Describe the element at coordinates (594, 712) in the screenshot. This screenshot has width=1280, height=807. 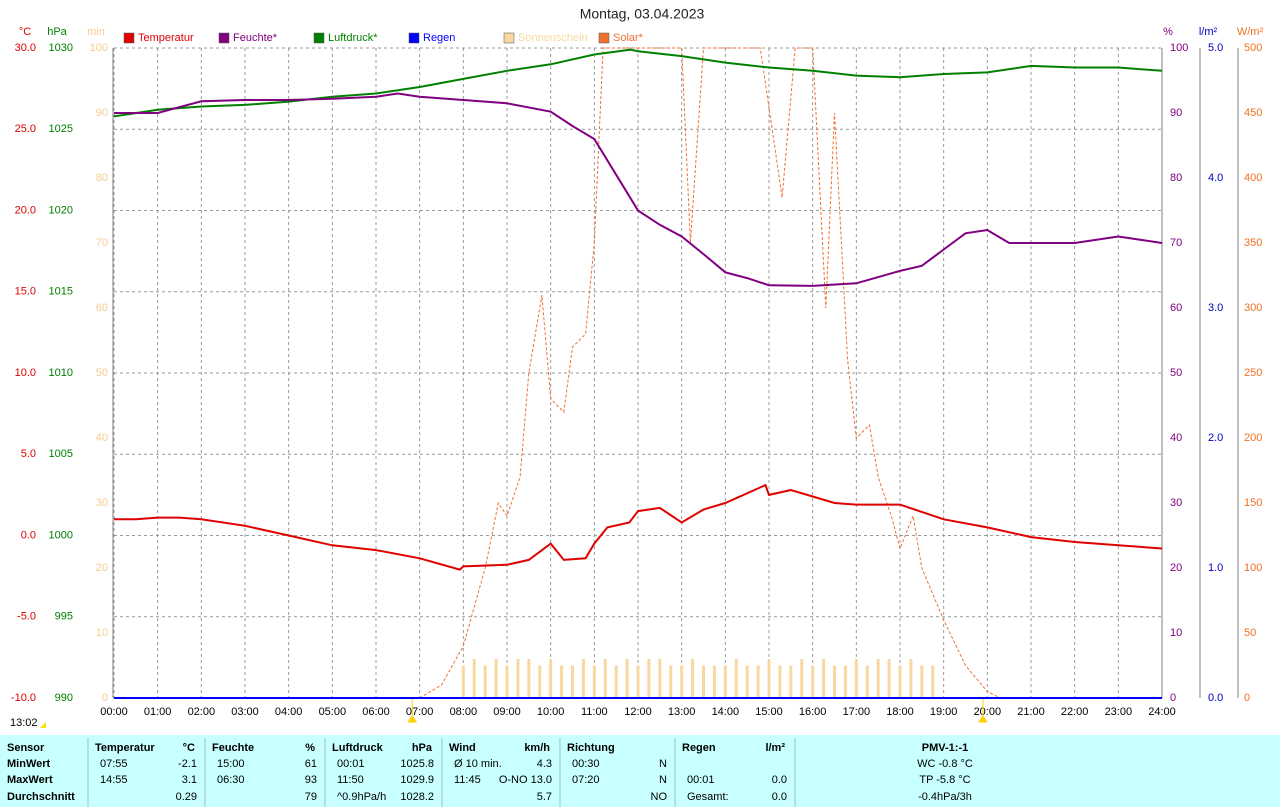
I see `x-tick-label: 11:00` at that location.